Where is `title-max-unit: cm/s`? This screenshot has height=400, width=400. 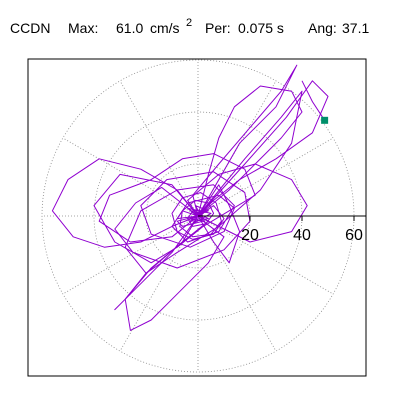 title-max-unit: cm/s is located at coordinates (165, 28).